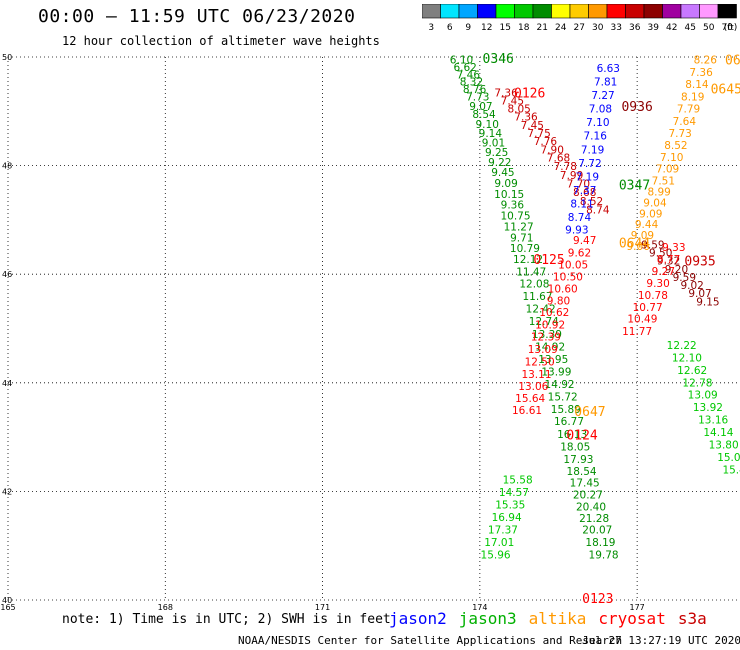  What do you see at coordinates (487, 618) in the screenshot?
I see `legend-item-jason3: jason3` at bounding box center [487, 618].